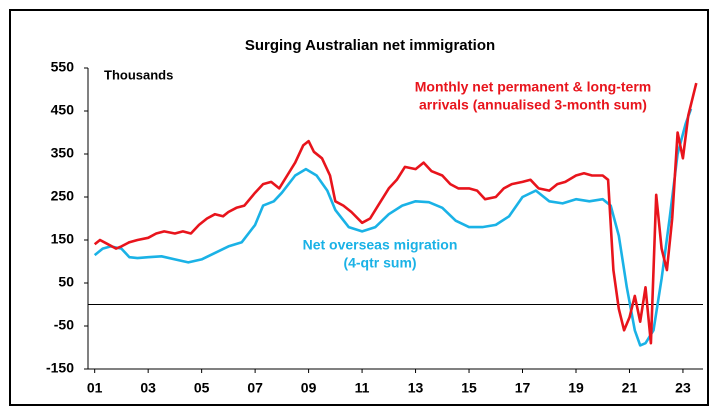 This screenshot has width=719, height=416. What do you see at coordinates (63, 196) in the screenshot?
I see `y-tick-label: 250` at bounding box center [63, 196].